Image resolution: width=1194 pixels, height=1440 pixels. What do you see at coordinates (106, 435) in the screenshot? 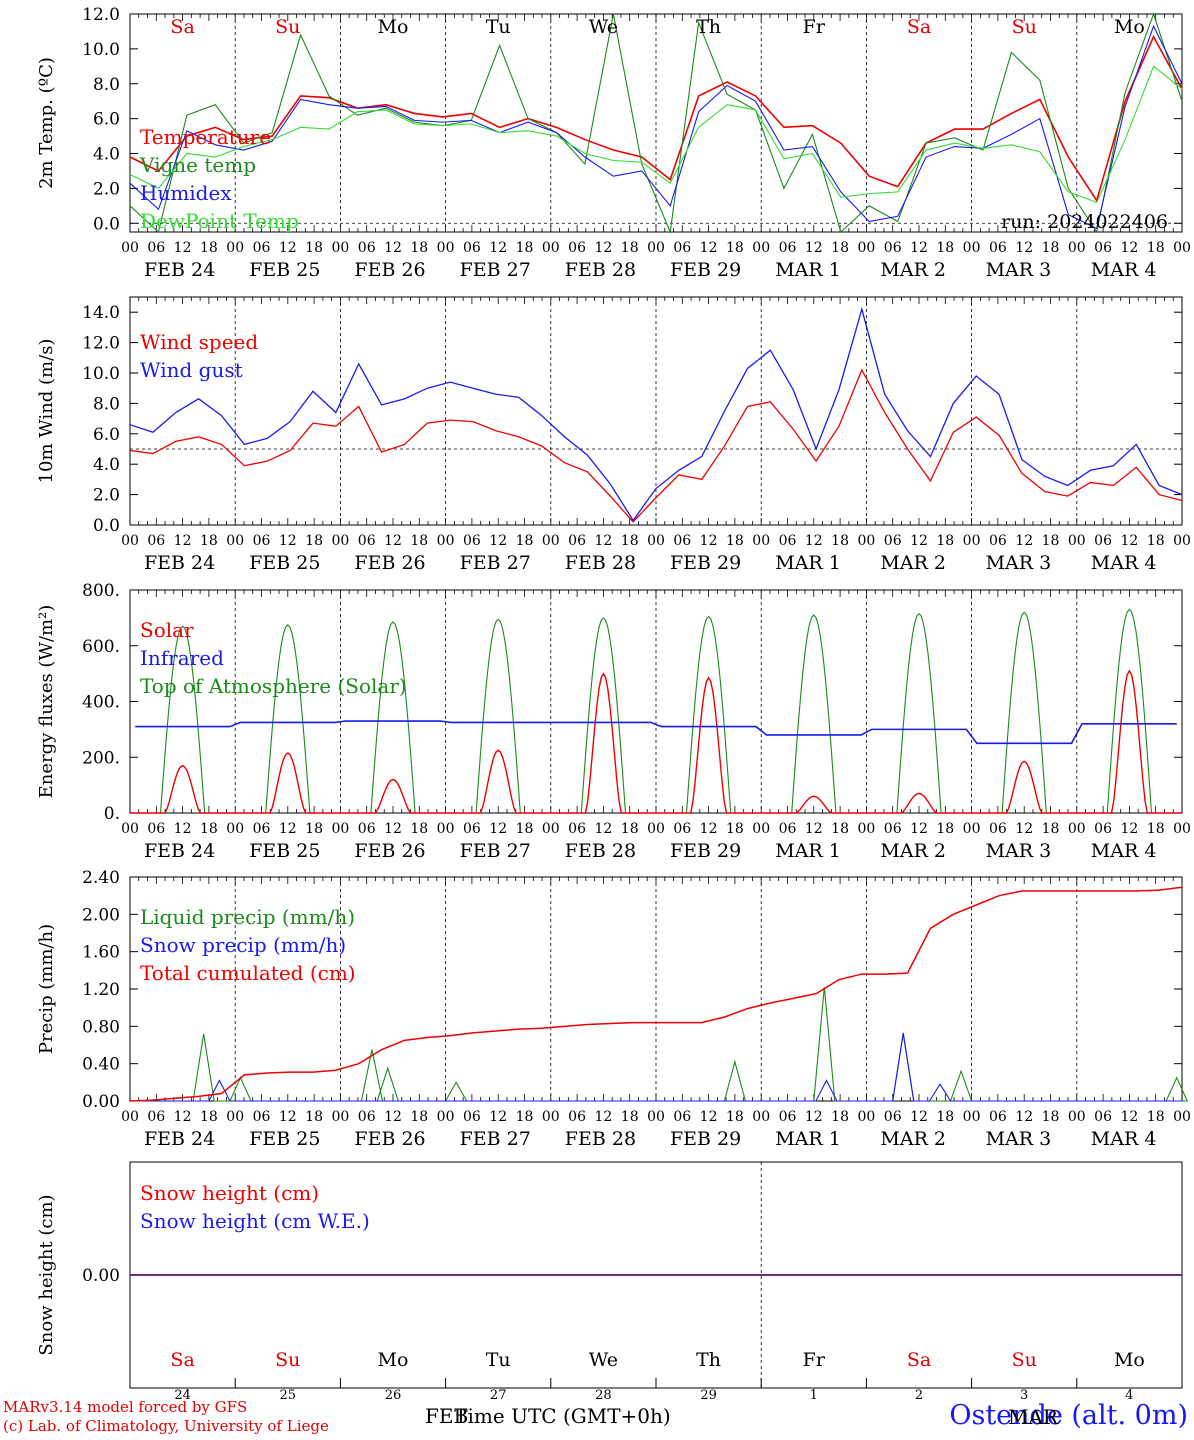
I see `y-tick-label: 6.0` at bounding box center [106, 435].